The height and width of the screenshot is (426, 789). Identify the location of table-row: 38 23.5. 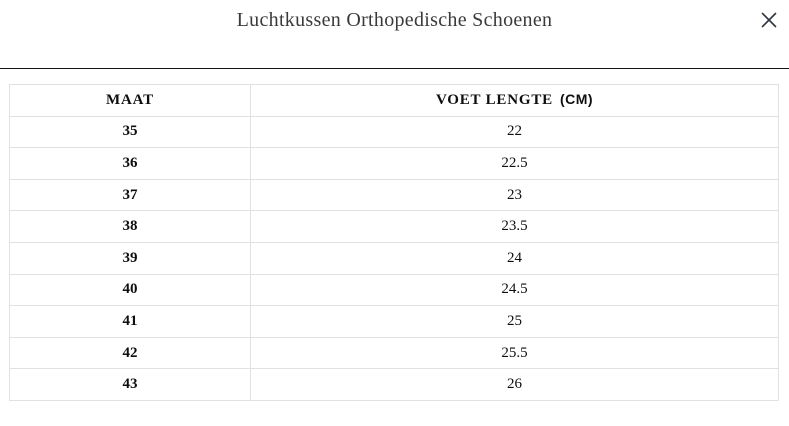
(394, 226).